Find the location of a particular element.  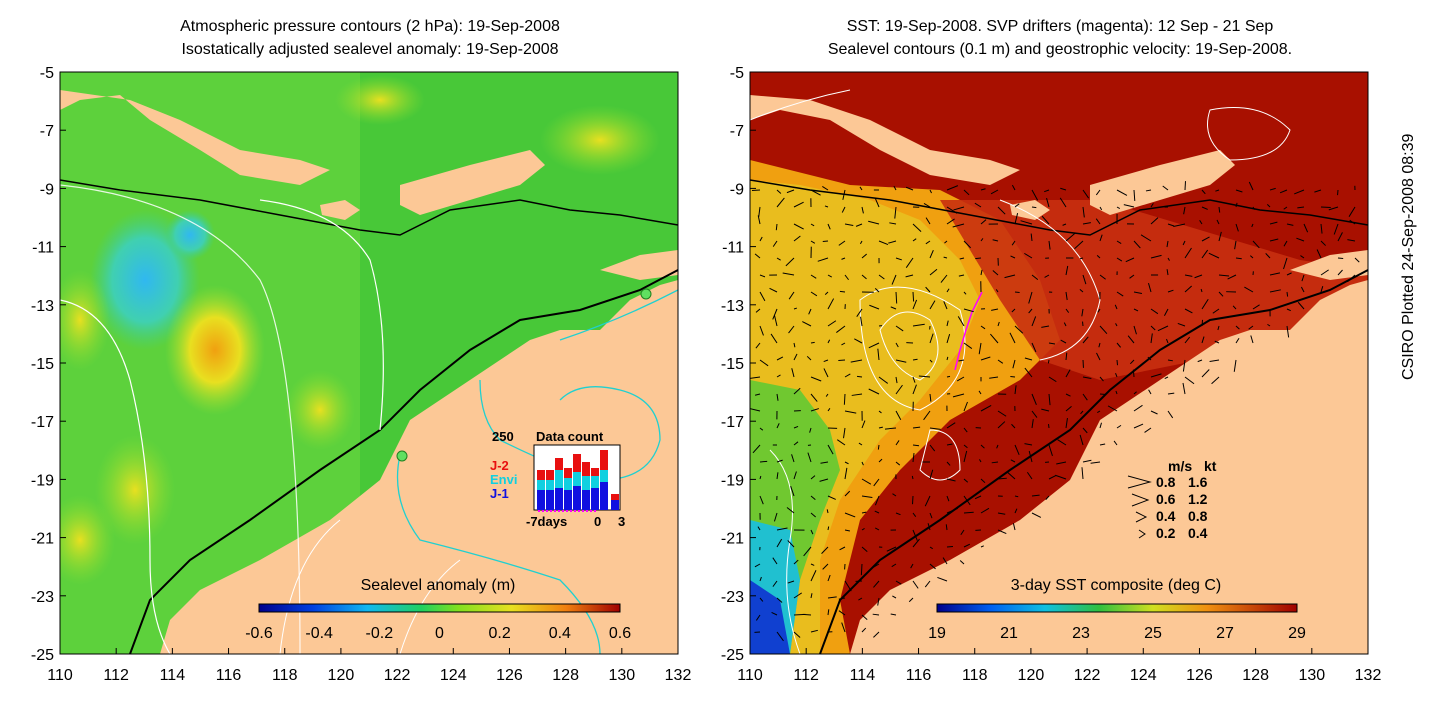

lon-tick-label: 114 is located at coordinates (863, 675).